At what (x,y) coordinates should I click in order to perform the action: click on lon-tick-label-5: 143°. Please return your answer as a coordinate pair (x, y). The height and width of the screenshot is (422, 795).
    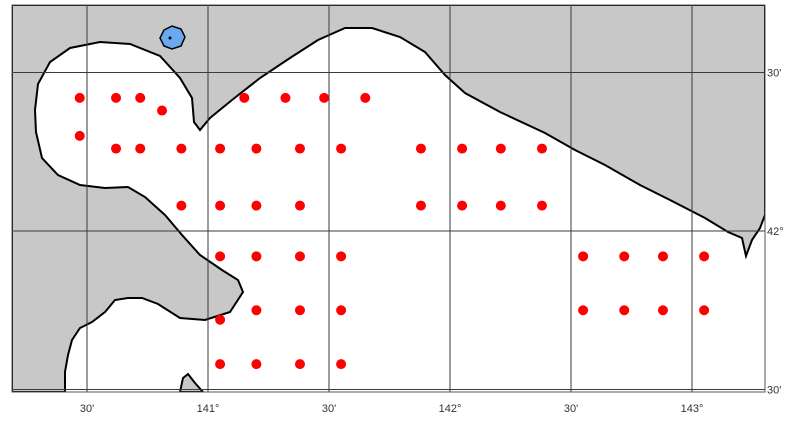
    Looking at the image, I should click on (692, 409).